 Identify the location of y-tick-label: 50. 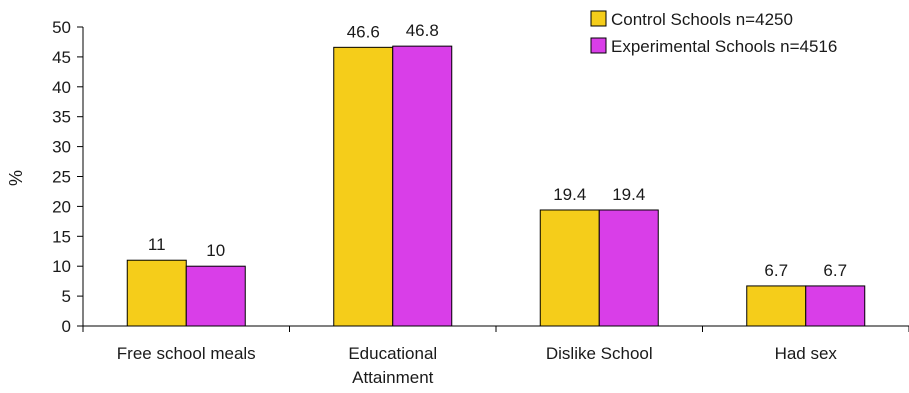
(61, 27).